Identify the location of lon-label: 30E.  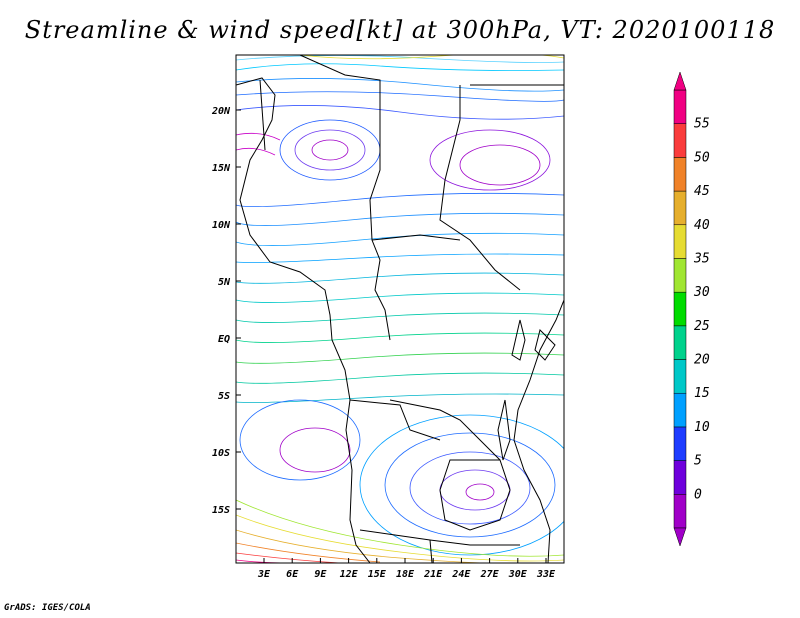
(518, 574).